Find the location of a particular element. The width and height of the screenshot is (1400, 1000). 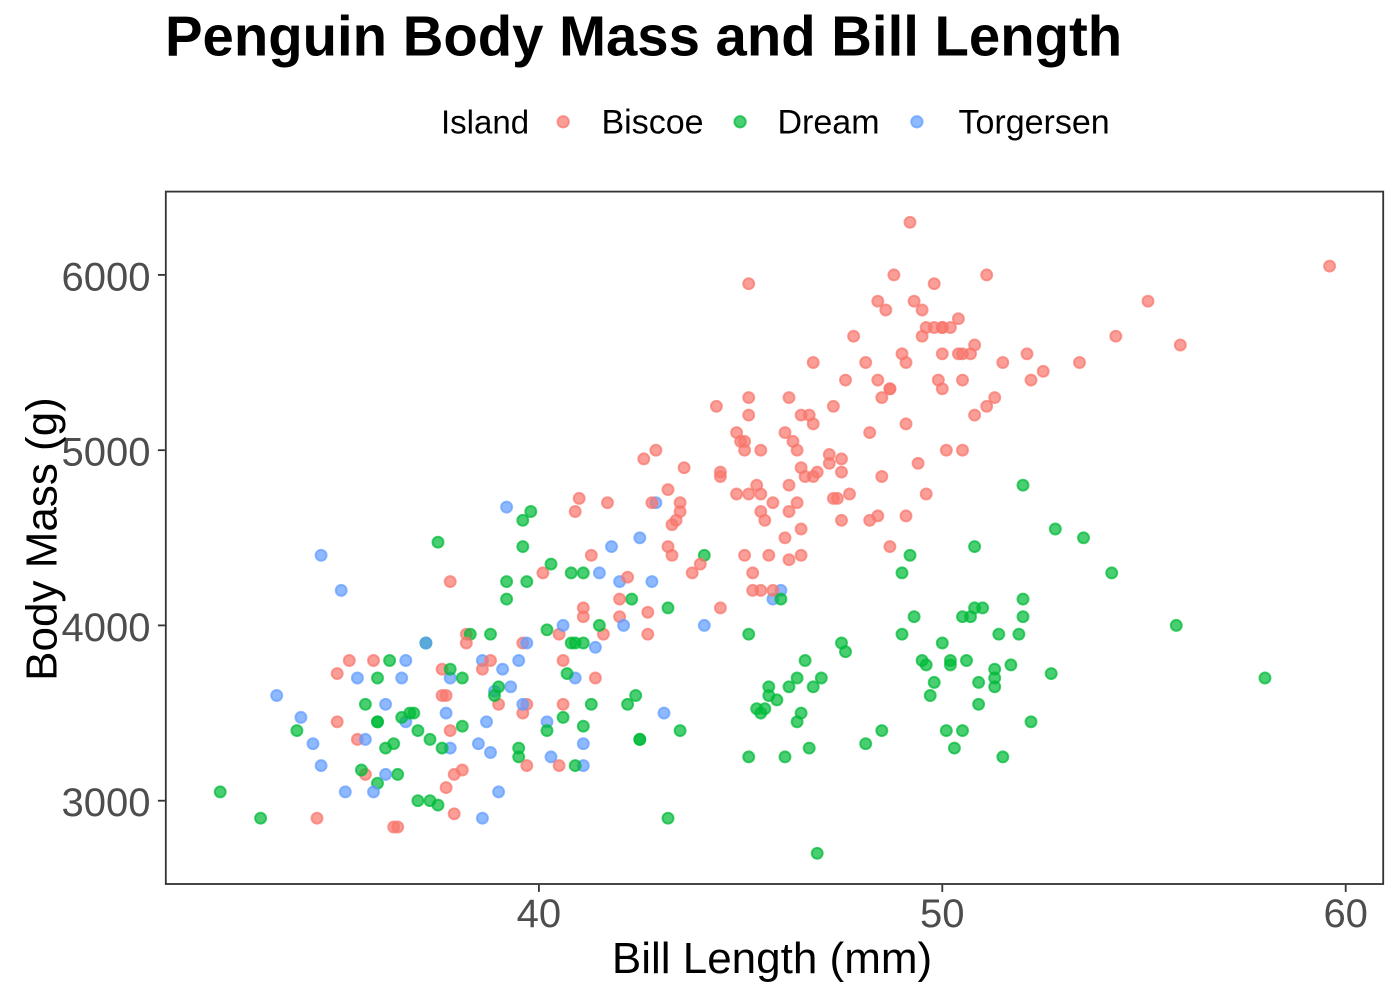

svg-text: 3000 is located at coordinates (106, 803).